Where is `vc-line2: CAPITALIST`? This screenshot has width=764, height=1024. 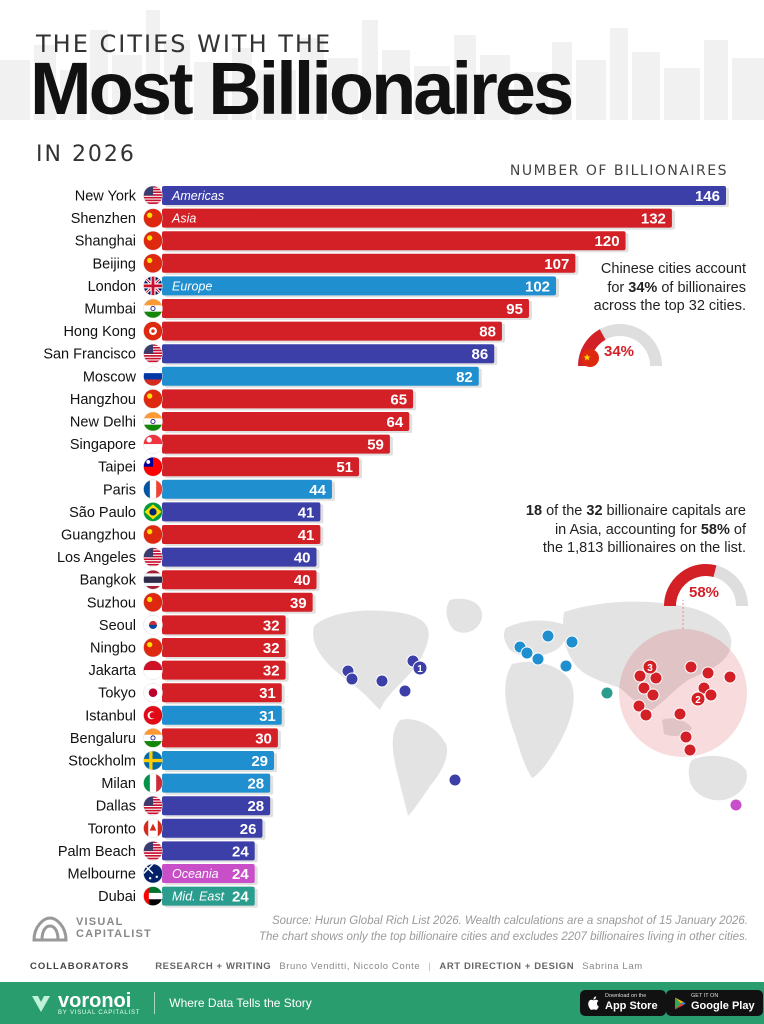
vc-line2: CAPITALIST is located at coordinates (114, 934).